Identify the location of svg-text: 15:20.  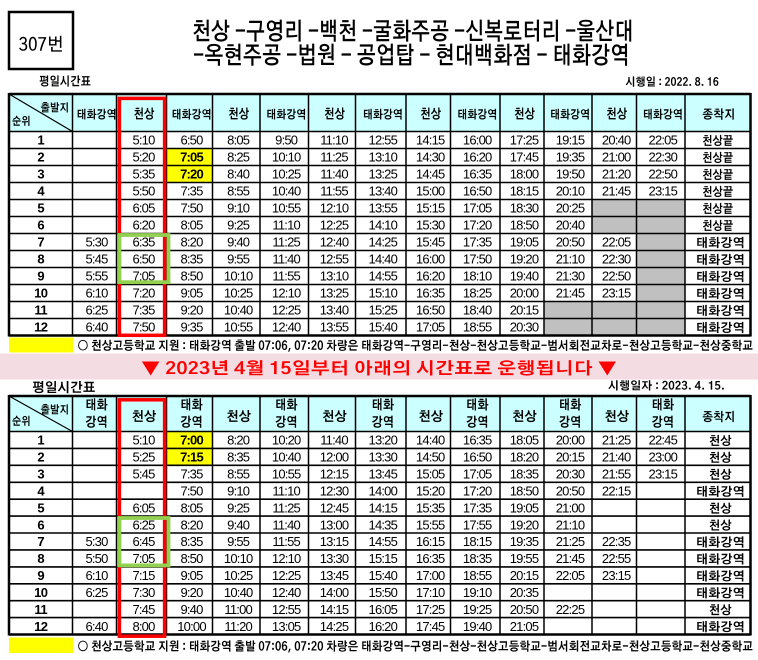
(430, 491).